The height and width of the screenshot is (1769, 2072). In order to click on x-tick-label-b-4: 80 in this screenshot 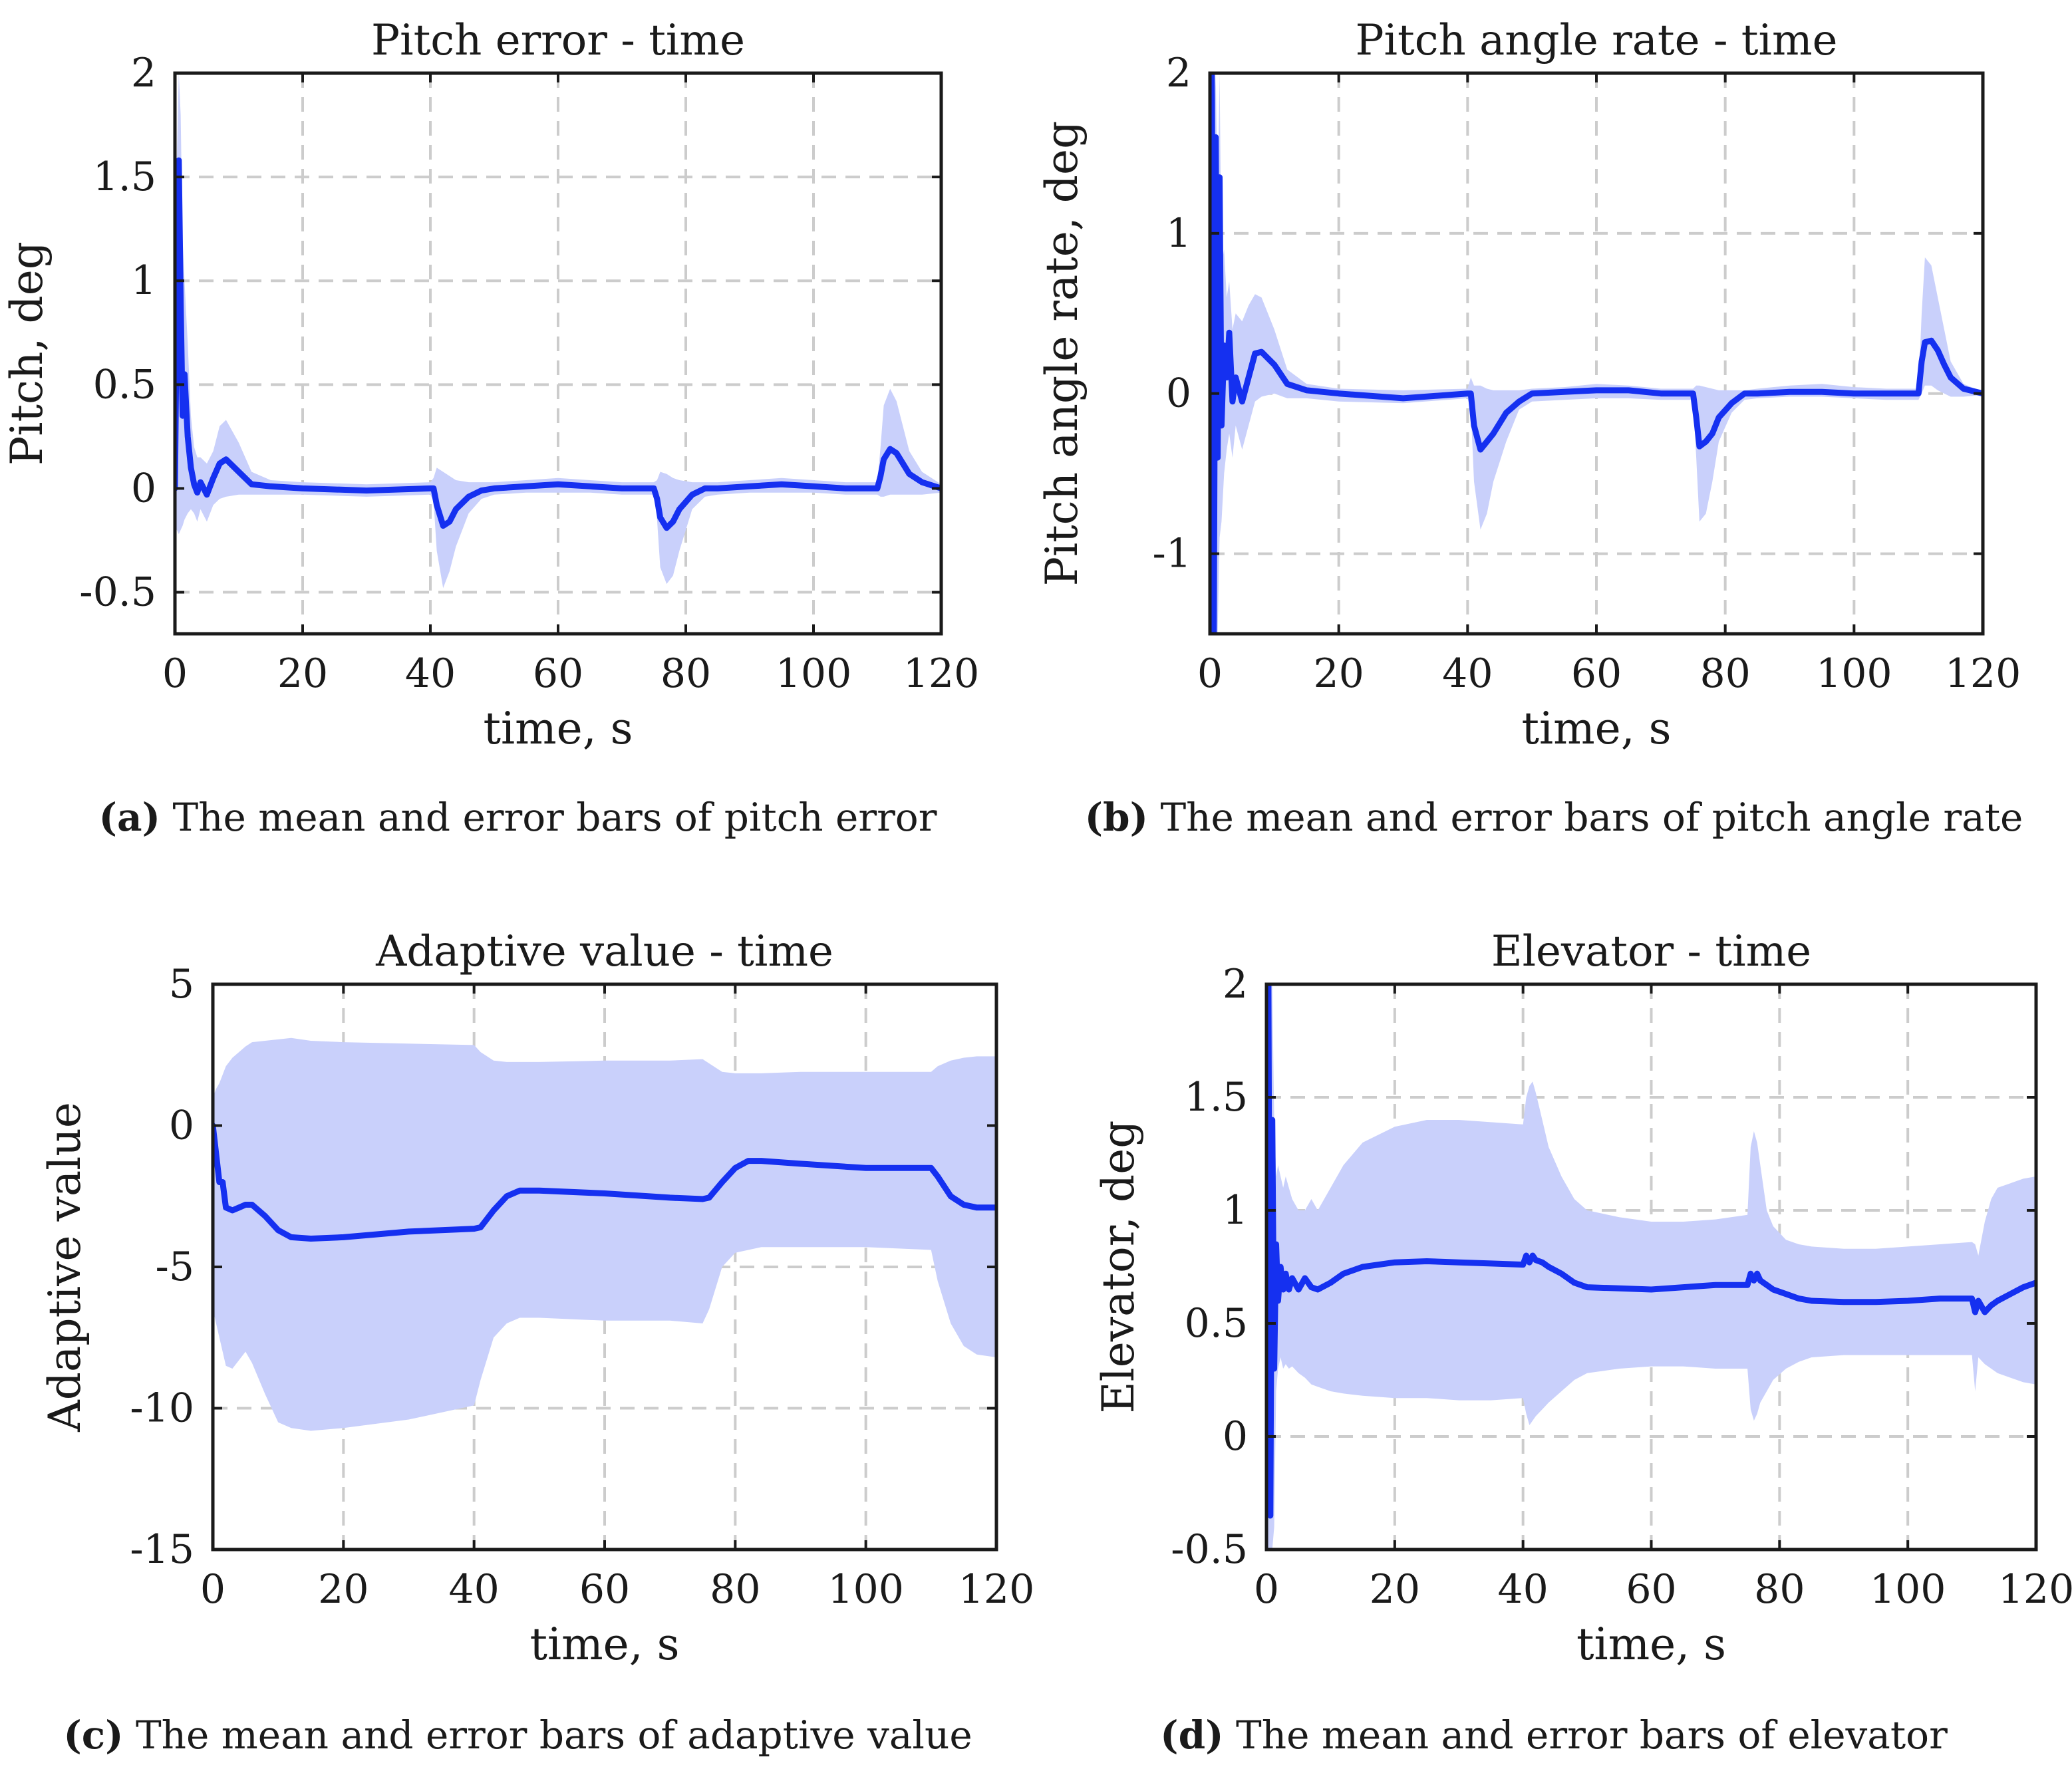, I will do `click(1725, 674)`.